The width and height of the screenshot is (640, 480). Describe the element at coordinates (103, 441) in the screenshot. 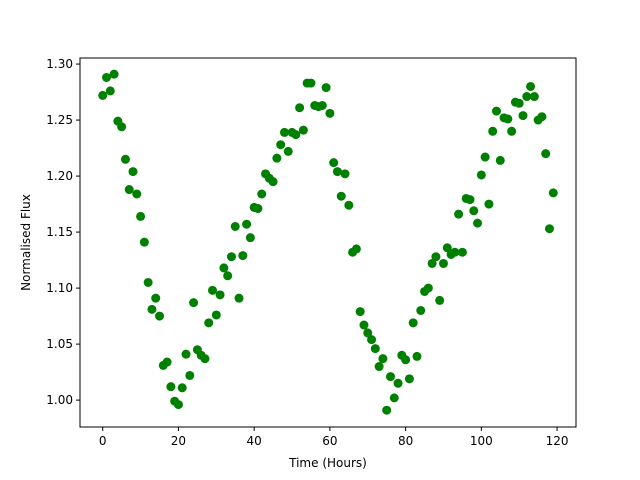

I see `x-tick-label: 0` at that location.